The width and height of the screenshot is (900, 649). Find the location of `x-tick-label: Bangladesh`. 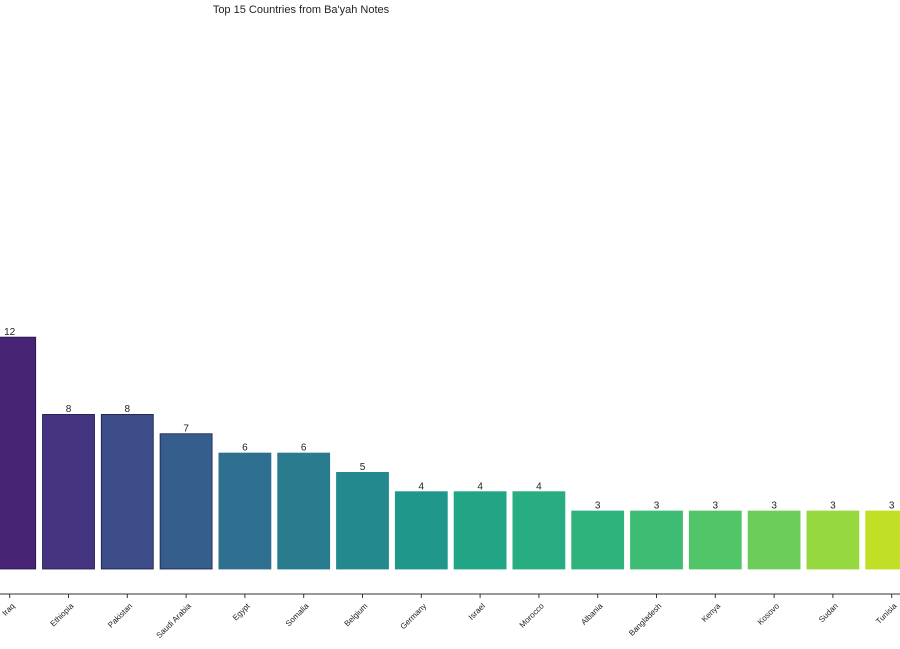

x-tick-label: Bangladesh is located at coordinates (645, 620).